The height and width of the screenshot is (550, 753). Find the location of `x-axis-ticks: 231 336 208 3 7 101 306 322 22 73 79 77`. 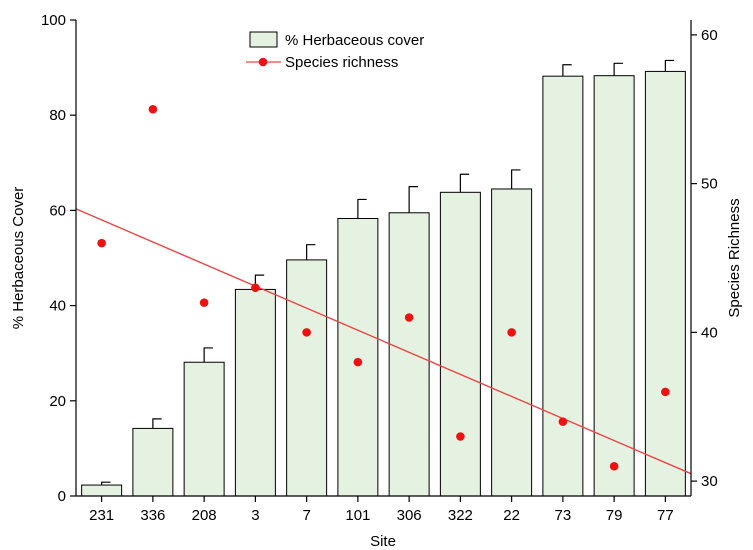

x-axis-ticks: 231 336 208 3 7 101 306 322 22 73 79 77 is located at coordinates (381, 510).